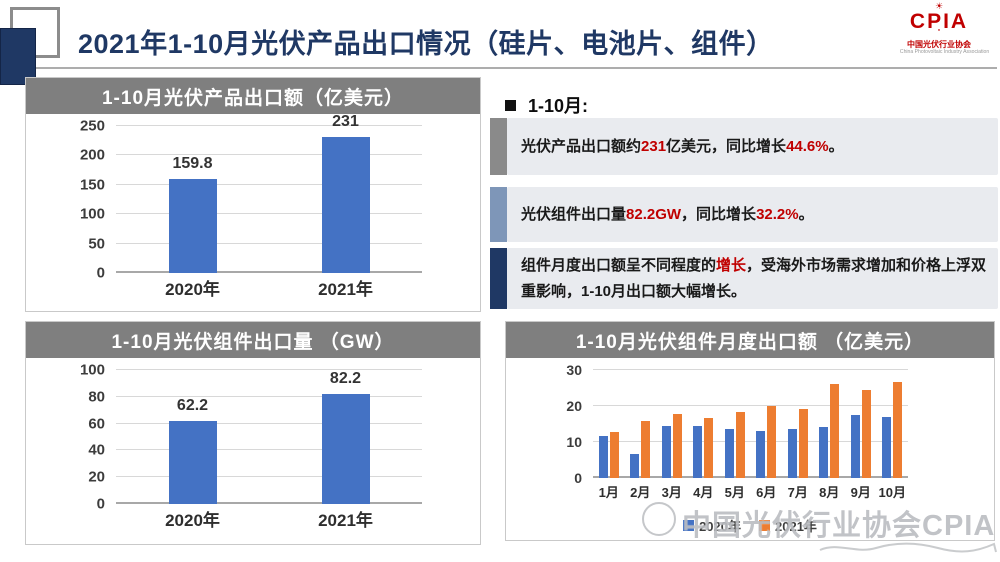 This screenshot has height=562, width=1000. What do you see at coordinates (689, 525) in the screenshot?
I see `legend-swatch-2020年` at bounding box center [689, 525].